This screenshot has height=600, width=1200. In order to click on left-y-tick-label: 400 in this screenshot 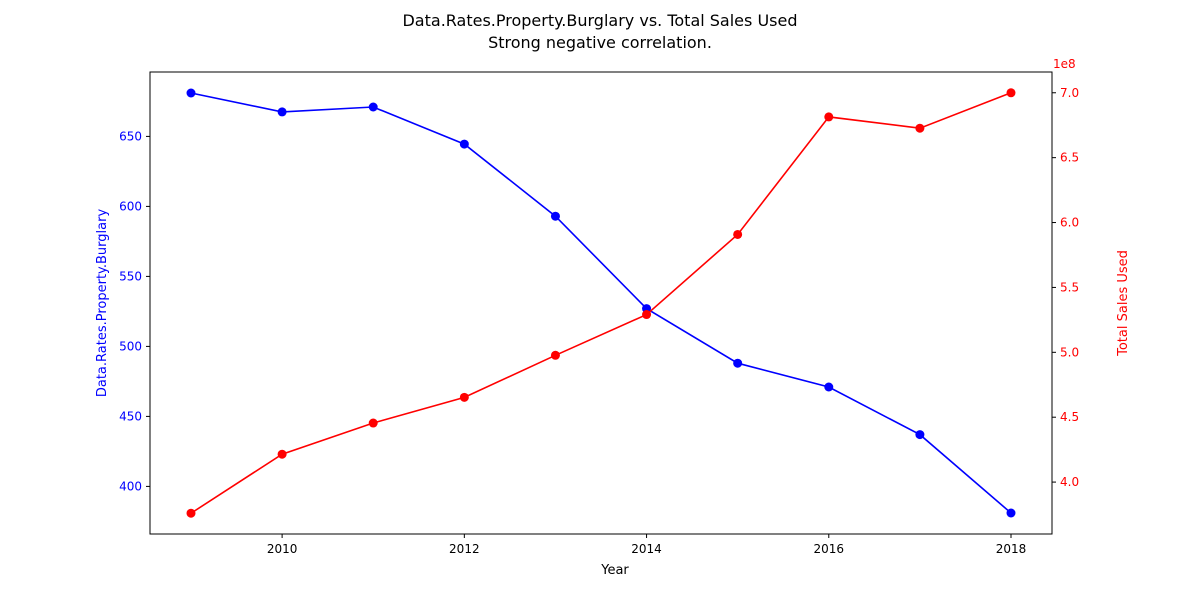, I will do `click(130, 486)`.